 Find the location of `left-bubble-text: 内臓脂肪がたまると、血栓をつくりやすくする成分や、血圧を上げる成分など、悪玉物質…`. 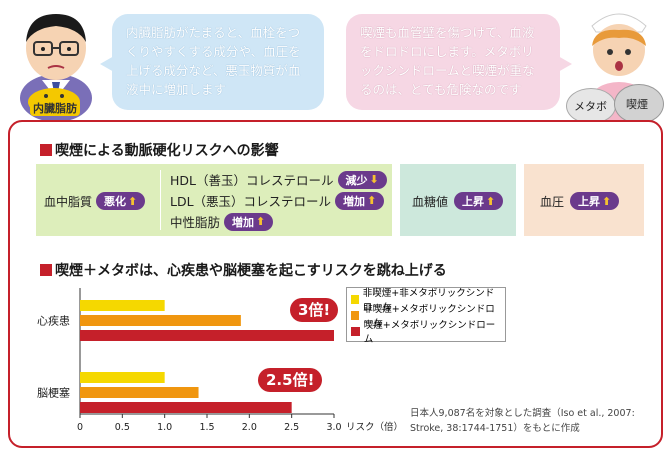

left-bubble-text: 内臓脂肪がたまると、血栓をつくりやすくする成分や、血圧を上げる成分など、悪玉物質… is located at coordinates (213, 61).